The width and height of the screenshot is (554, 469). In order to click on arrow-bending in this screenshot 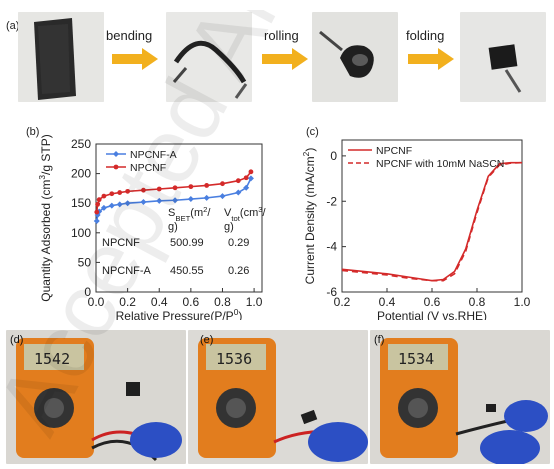, I will do `click(135, 59)`.